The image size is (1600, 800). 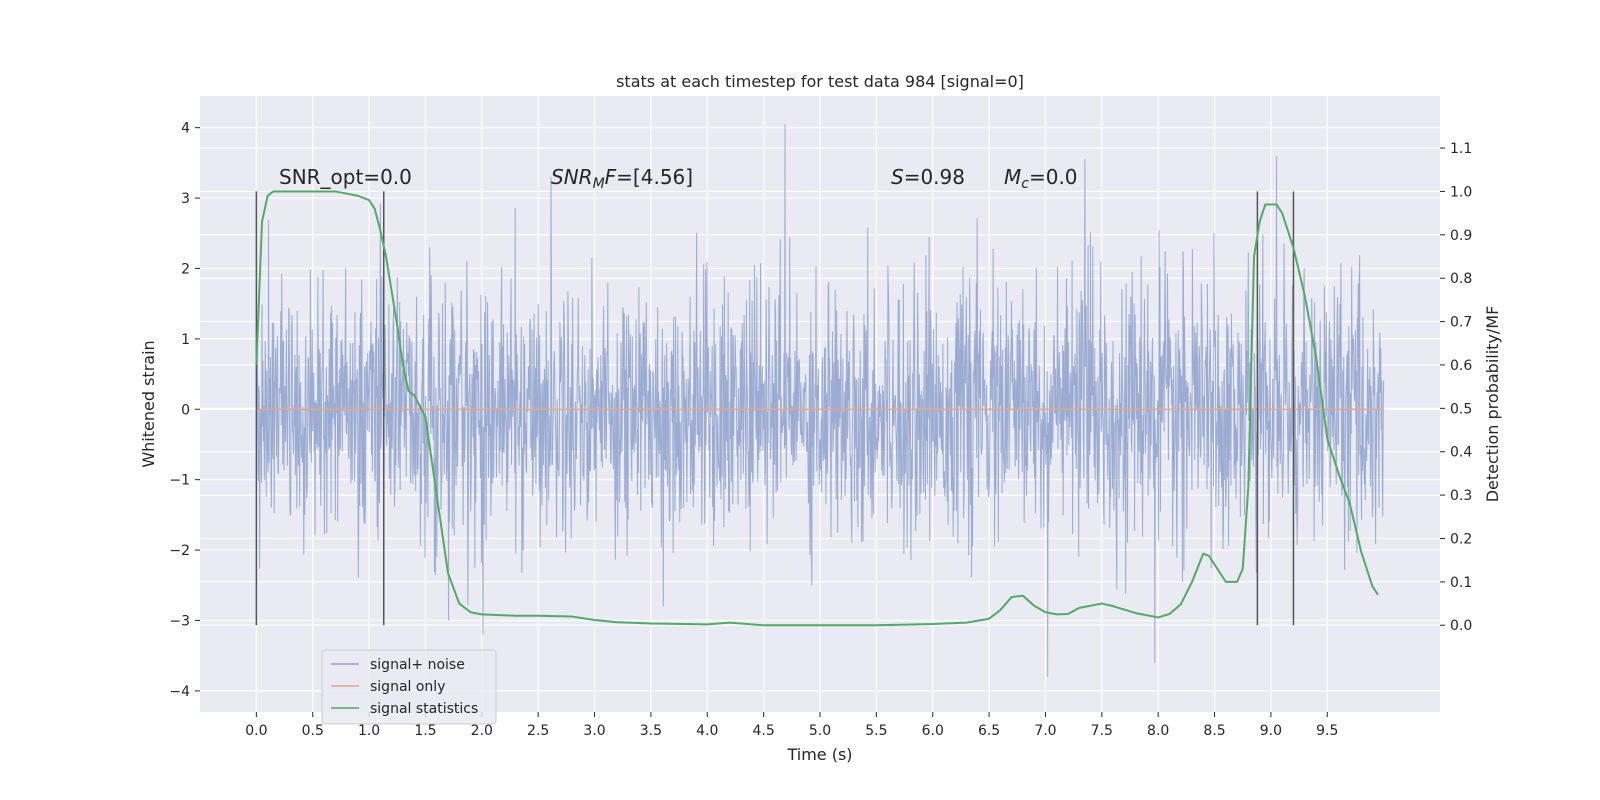 I want to click on x-tick-label: 3.0, so click(x=594, y=731).